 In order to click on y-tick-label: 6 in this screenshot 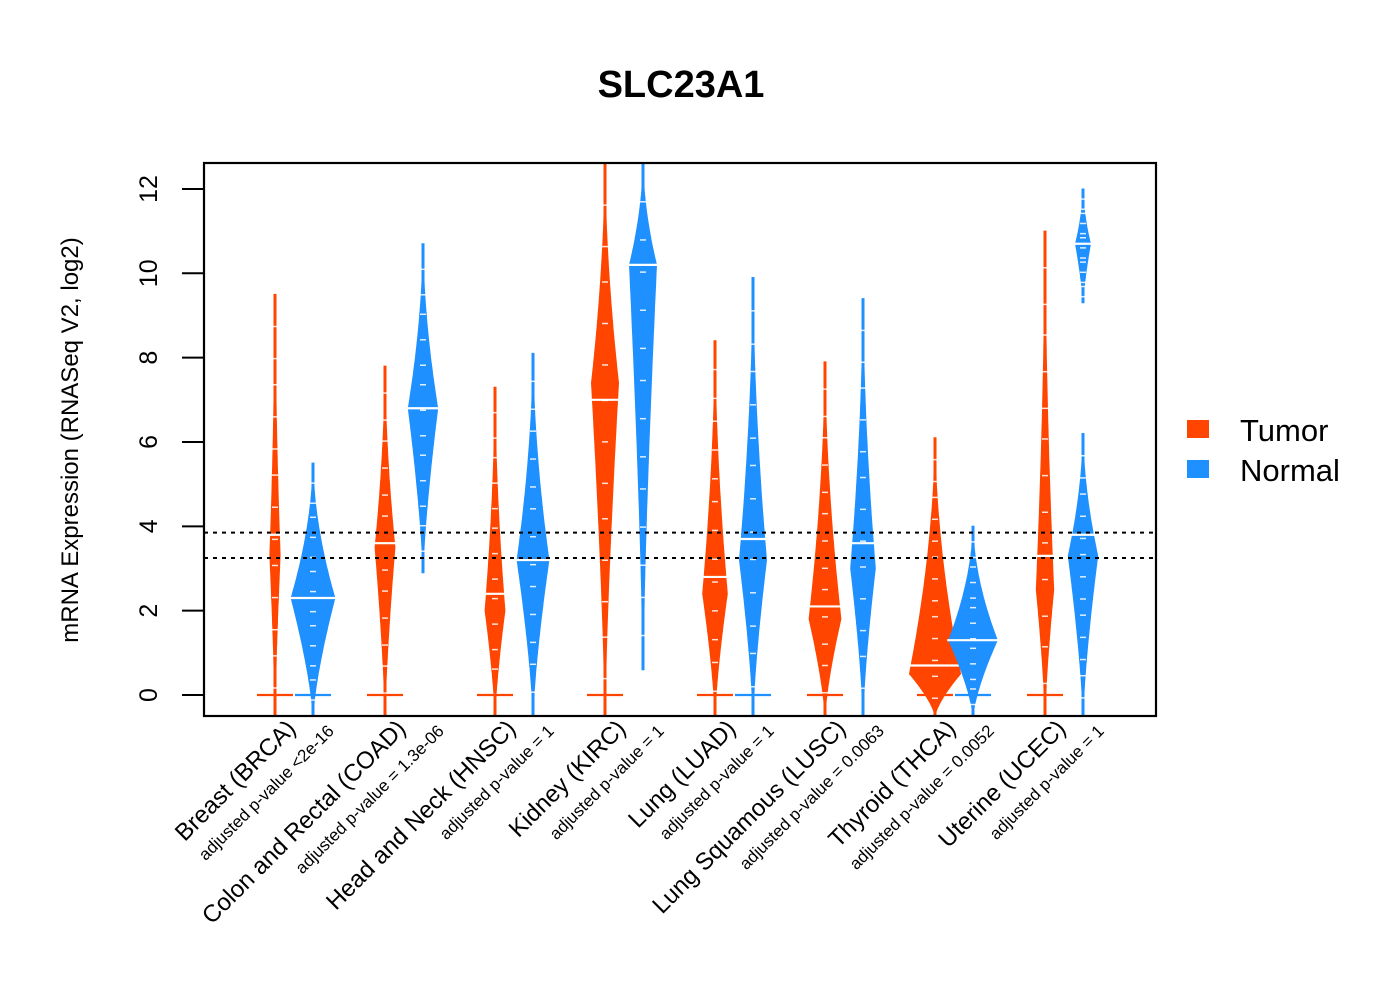, I will do `click(149, 442)`.